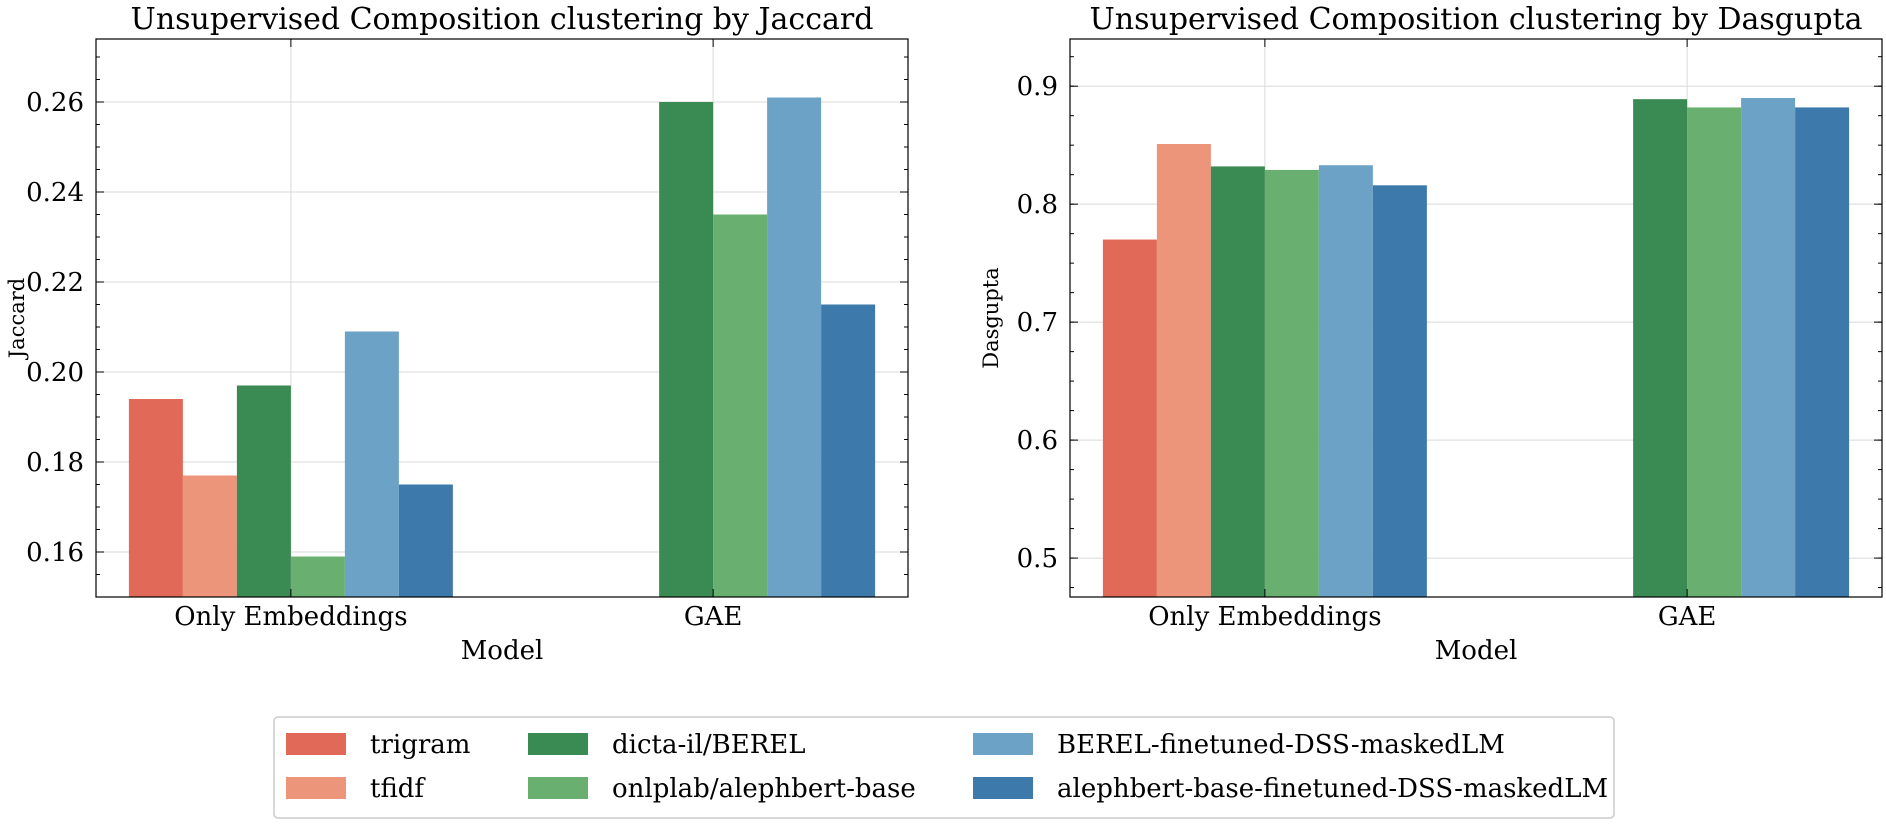 This screenshot has height=833, width=1886. I want to click on legend-swatch-trigram, so click(316, 744).